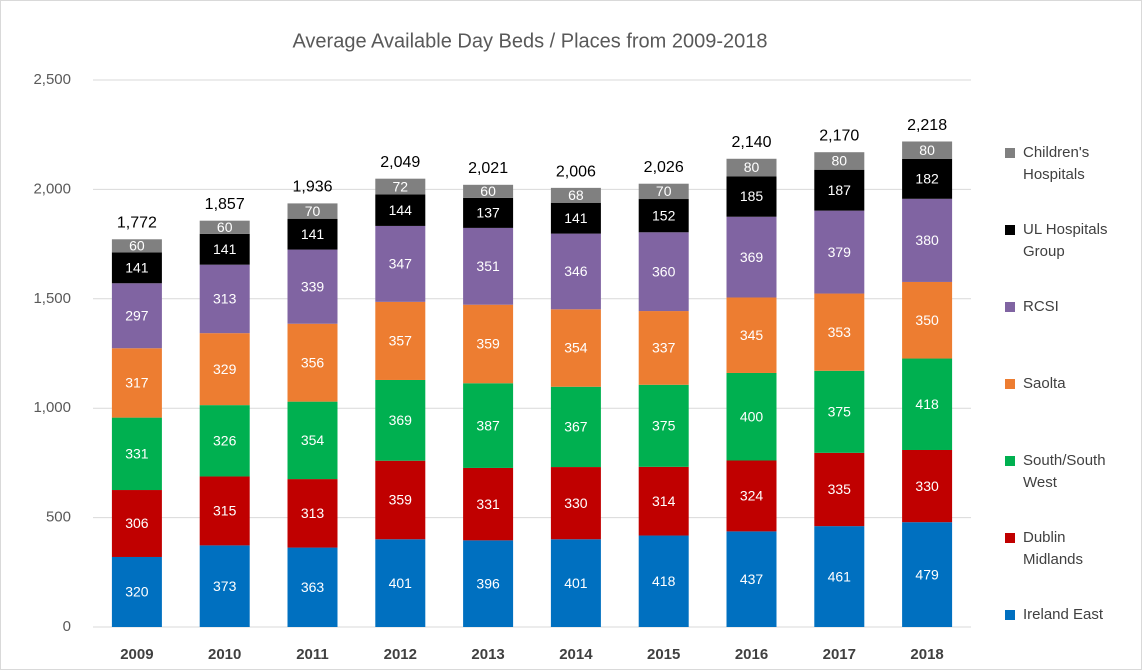  I want to click on data-label: 317, so click(137, 383).